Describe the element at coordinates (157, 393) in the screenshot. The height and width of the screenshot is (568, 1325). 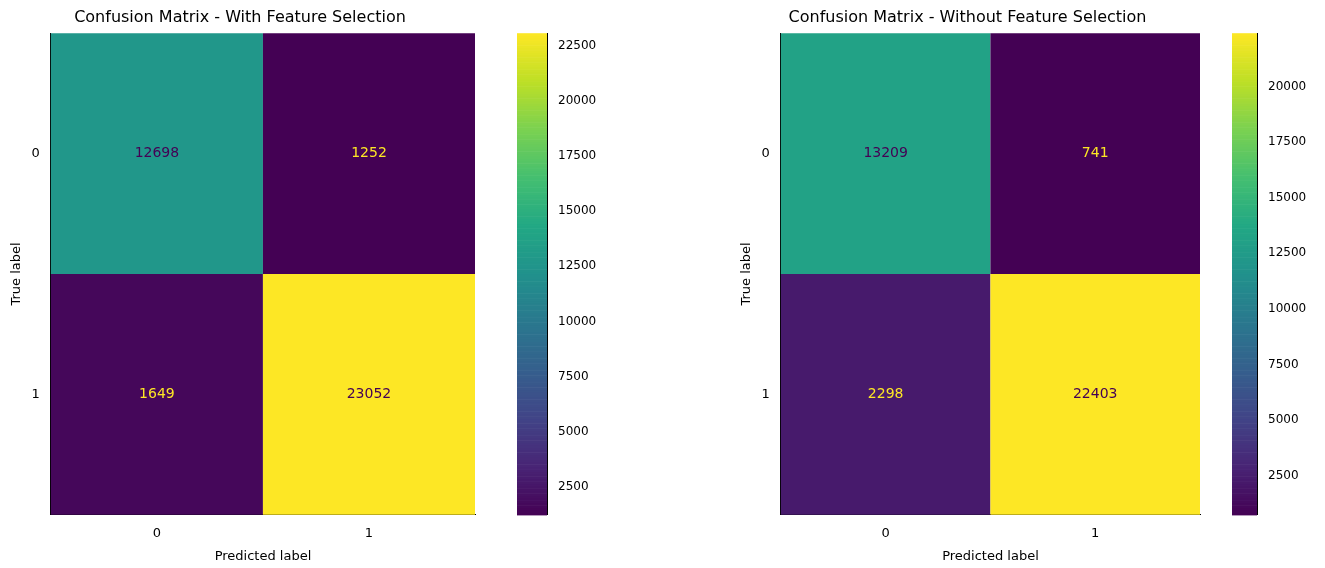
I see `data-label: 1649` at that location.